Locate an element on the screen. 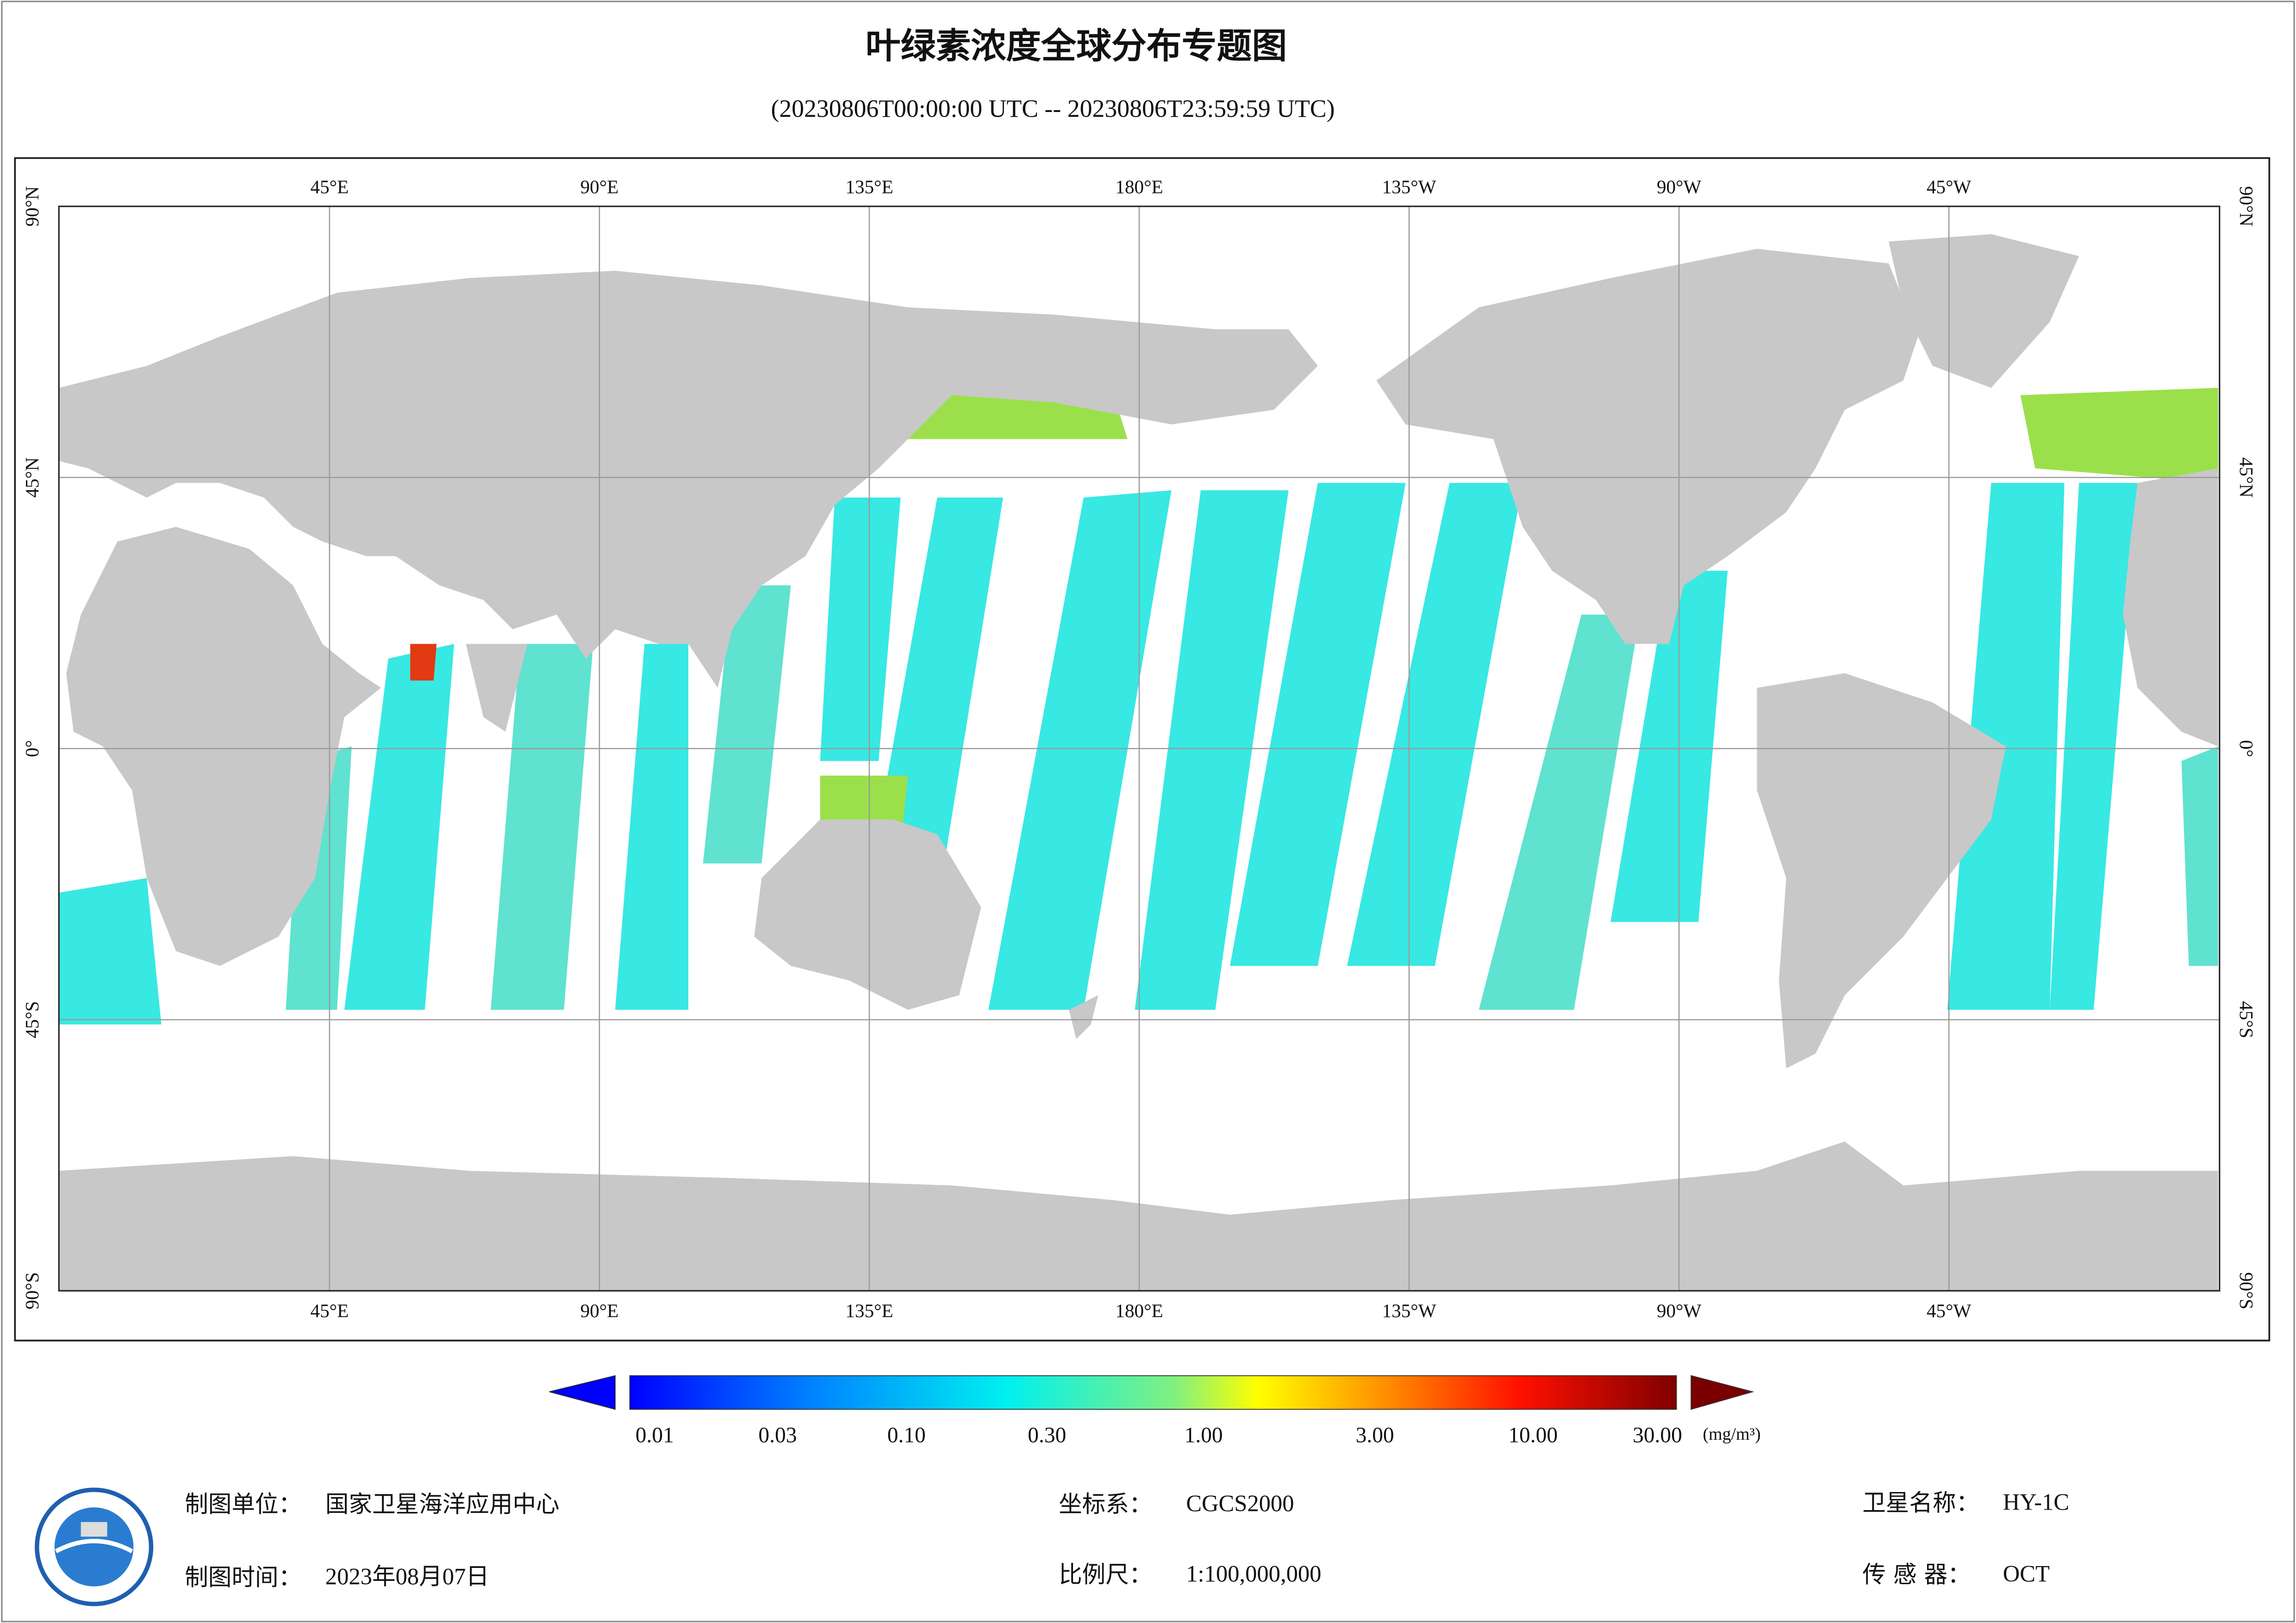 The height and width of the screenshot is (1623, 2296). lon-label-top: 45°E is located at coordinates (330, 186).